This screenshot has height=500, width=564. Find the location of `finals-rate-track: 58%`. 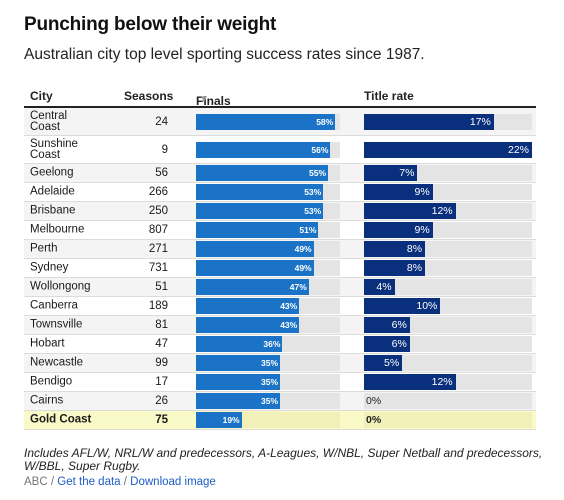

finals-rate-track: 58% is located at coordinates (268, 121).